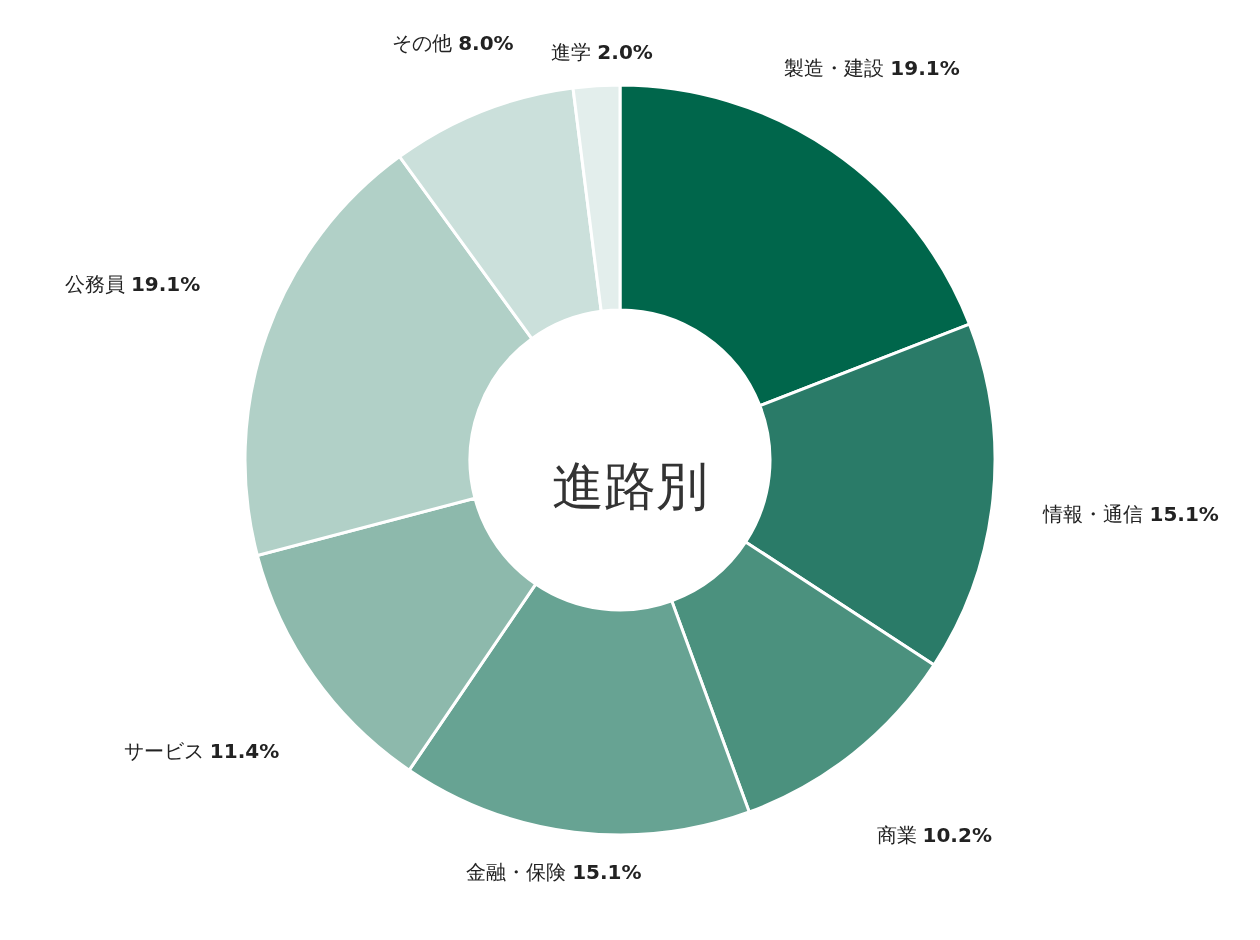 This screenshot has width=1260, height=940. I want to click on slice-label: その他, so click(422, 42).